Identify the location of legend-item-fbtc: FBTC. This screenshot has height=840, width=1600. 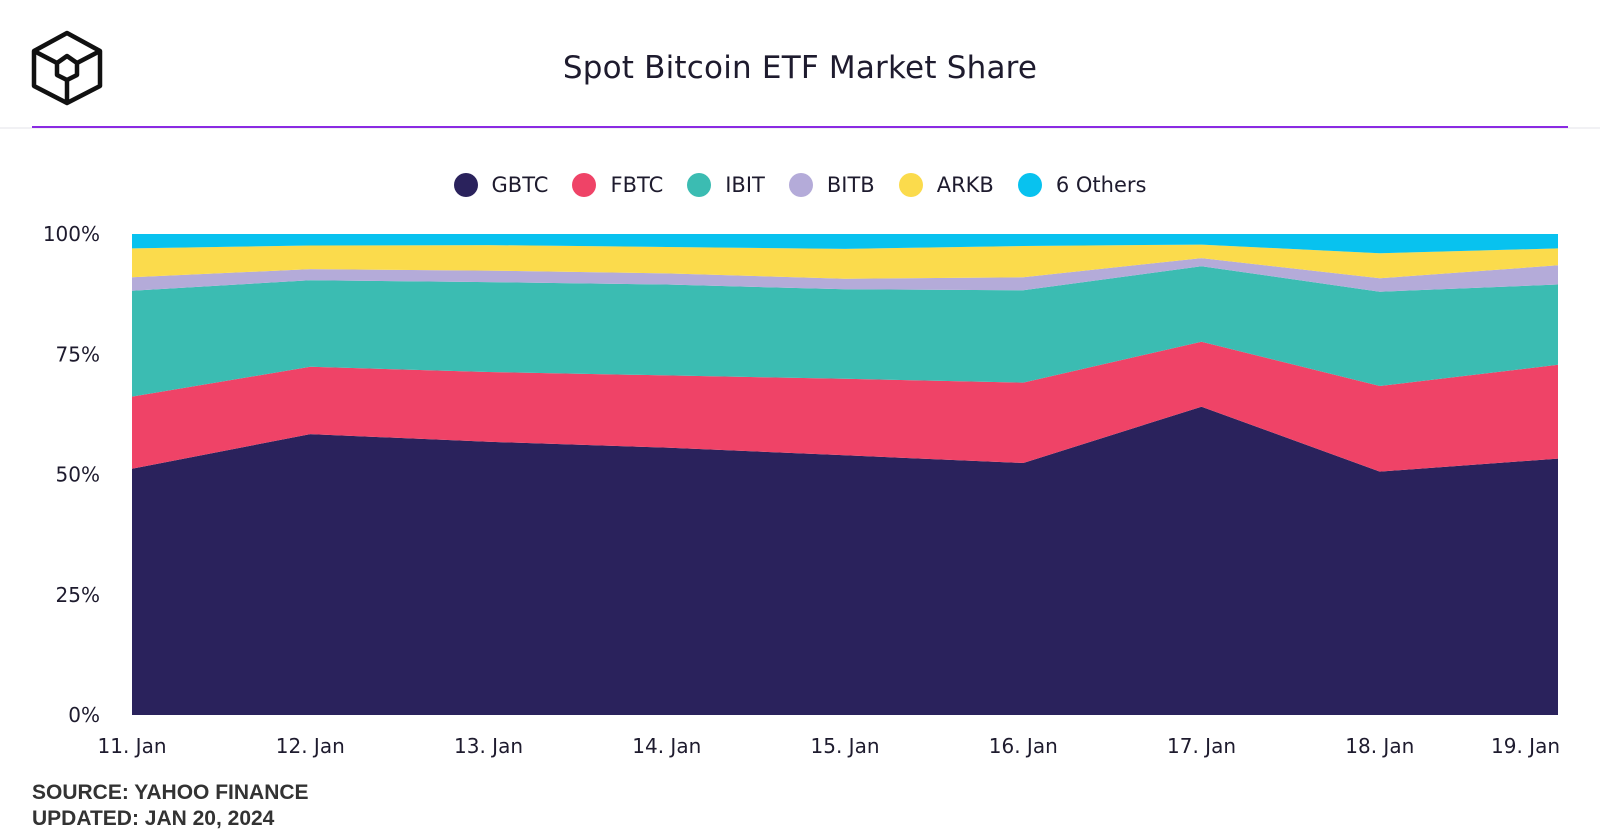
(617, 185).